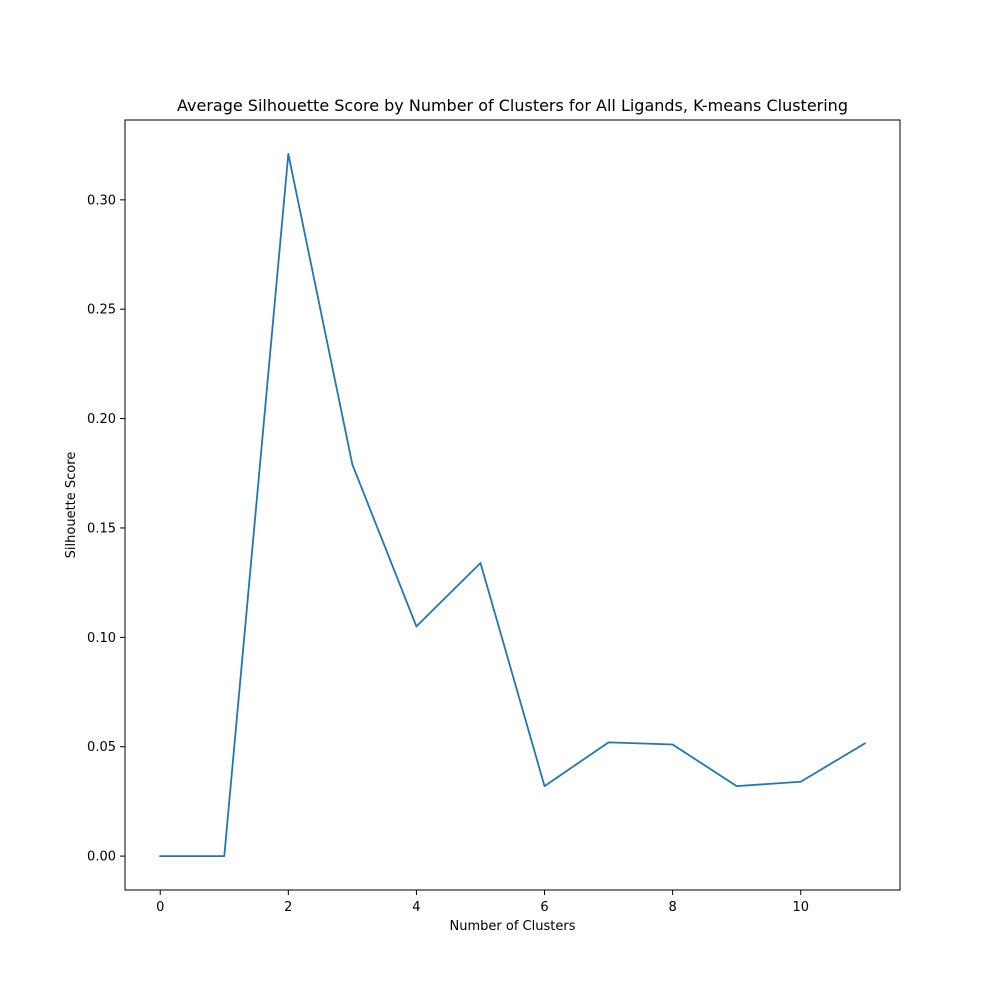 The width and height of the screenshot is (1000, 1000). Describe the element at coordinates (482, 902) in the screenshot. I see `x-axis: 0 2 4 6 8 10` at that location.